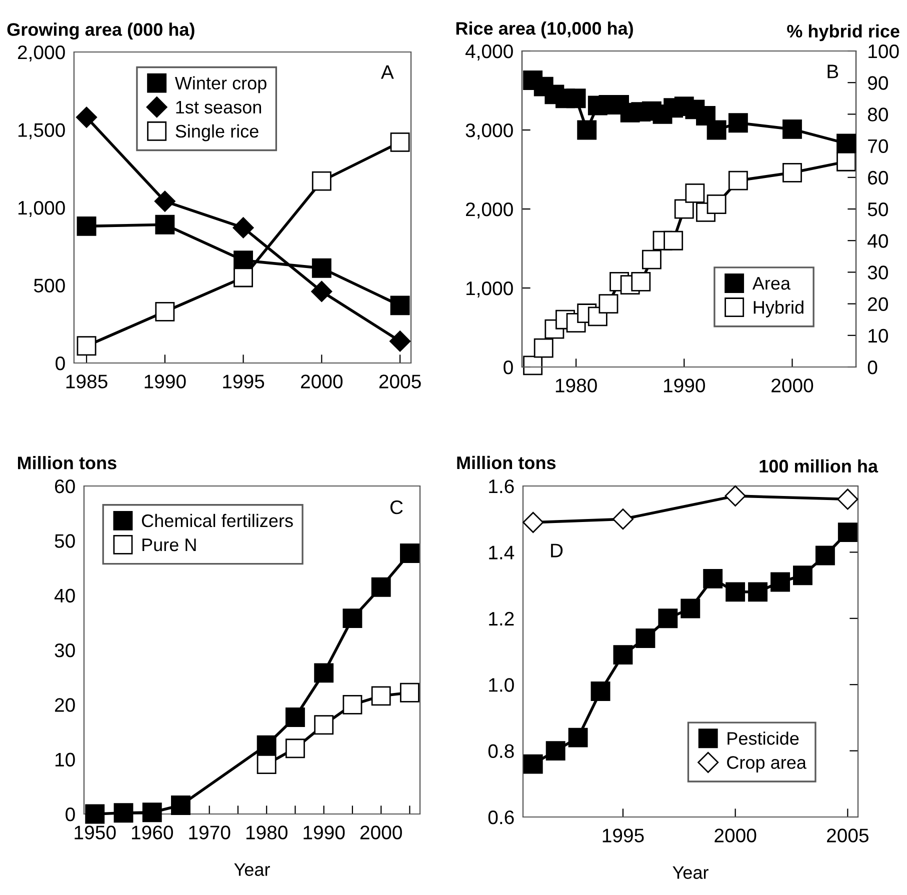 The image size is (907, 895). I want to click on y2-tick-label: 100, so click(883, 51).